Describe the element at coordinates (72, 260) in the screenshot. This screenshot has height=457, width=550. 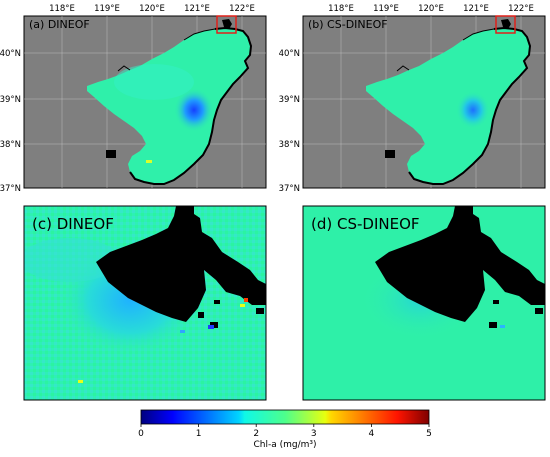
I see `cyan-patch` at that location.